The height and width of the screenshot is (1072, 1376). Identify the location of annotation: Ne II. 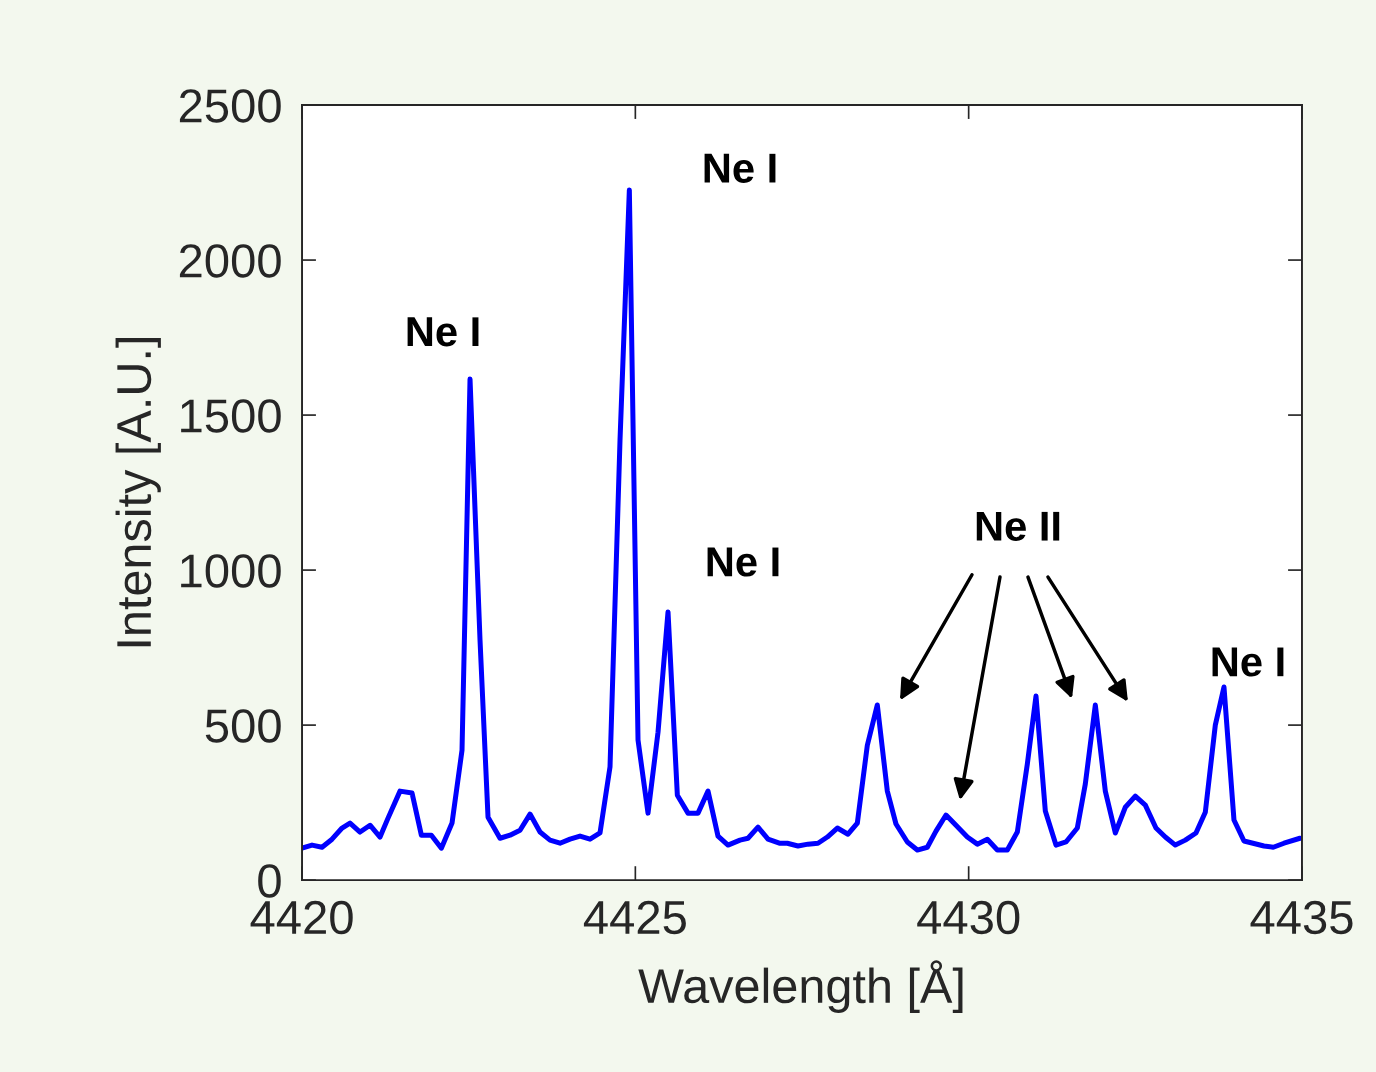
(1018, 526).